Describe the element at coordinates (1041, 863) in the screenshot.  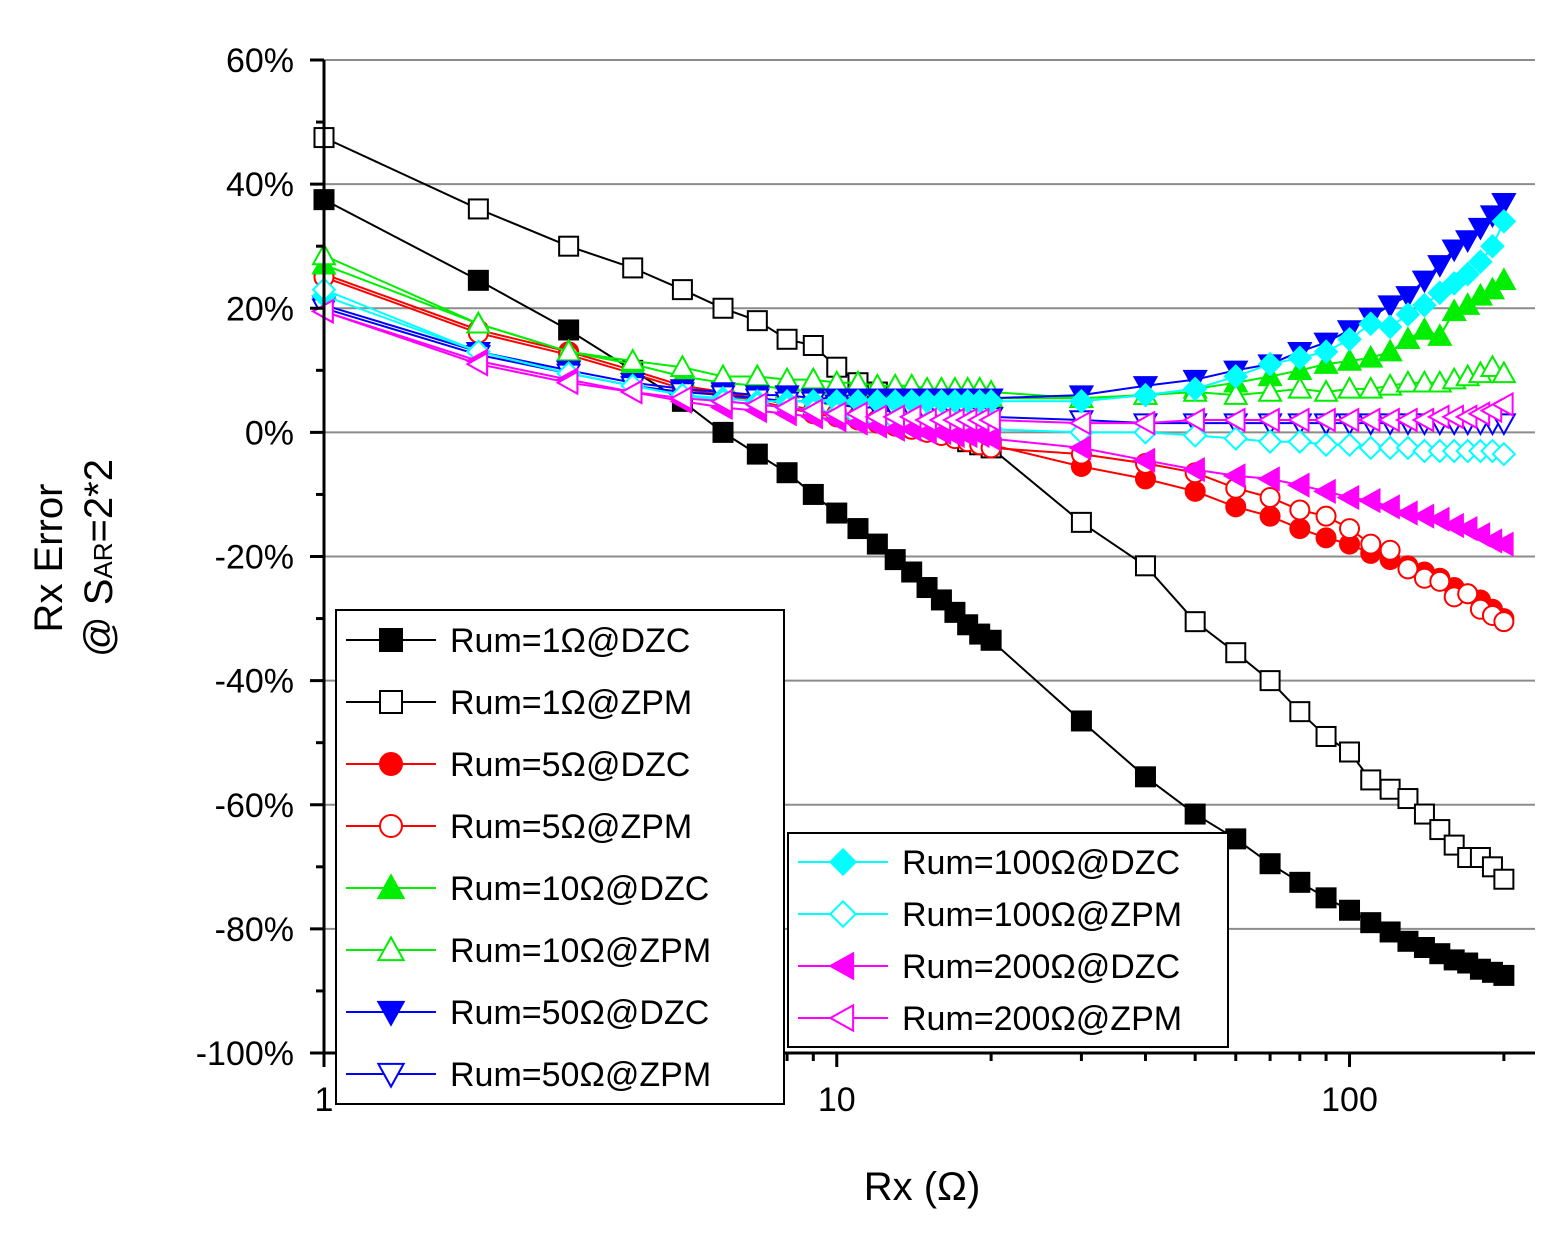
I see `legend-label: Rum=100Ω@DZC` at that location.